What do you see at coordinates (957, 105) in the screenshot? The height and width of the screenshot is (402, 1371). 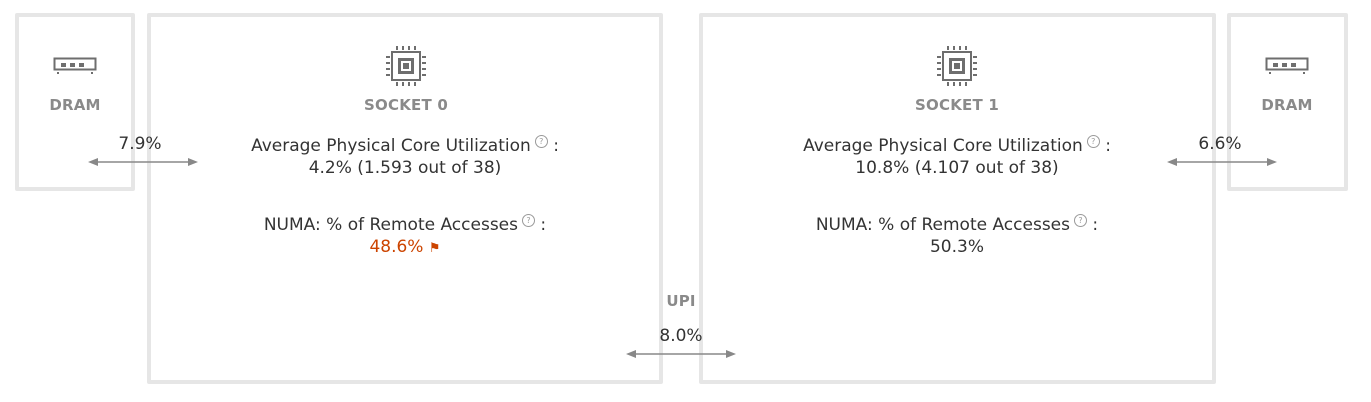 I see `socket-1-label: SOCKET 1` at bounding box center [957, 105].